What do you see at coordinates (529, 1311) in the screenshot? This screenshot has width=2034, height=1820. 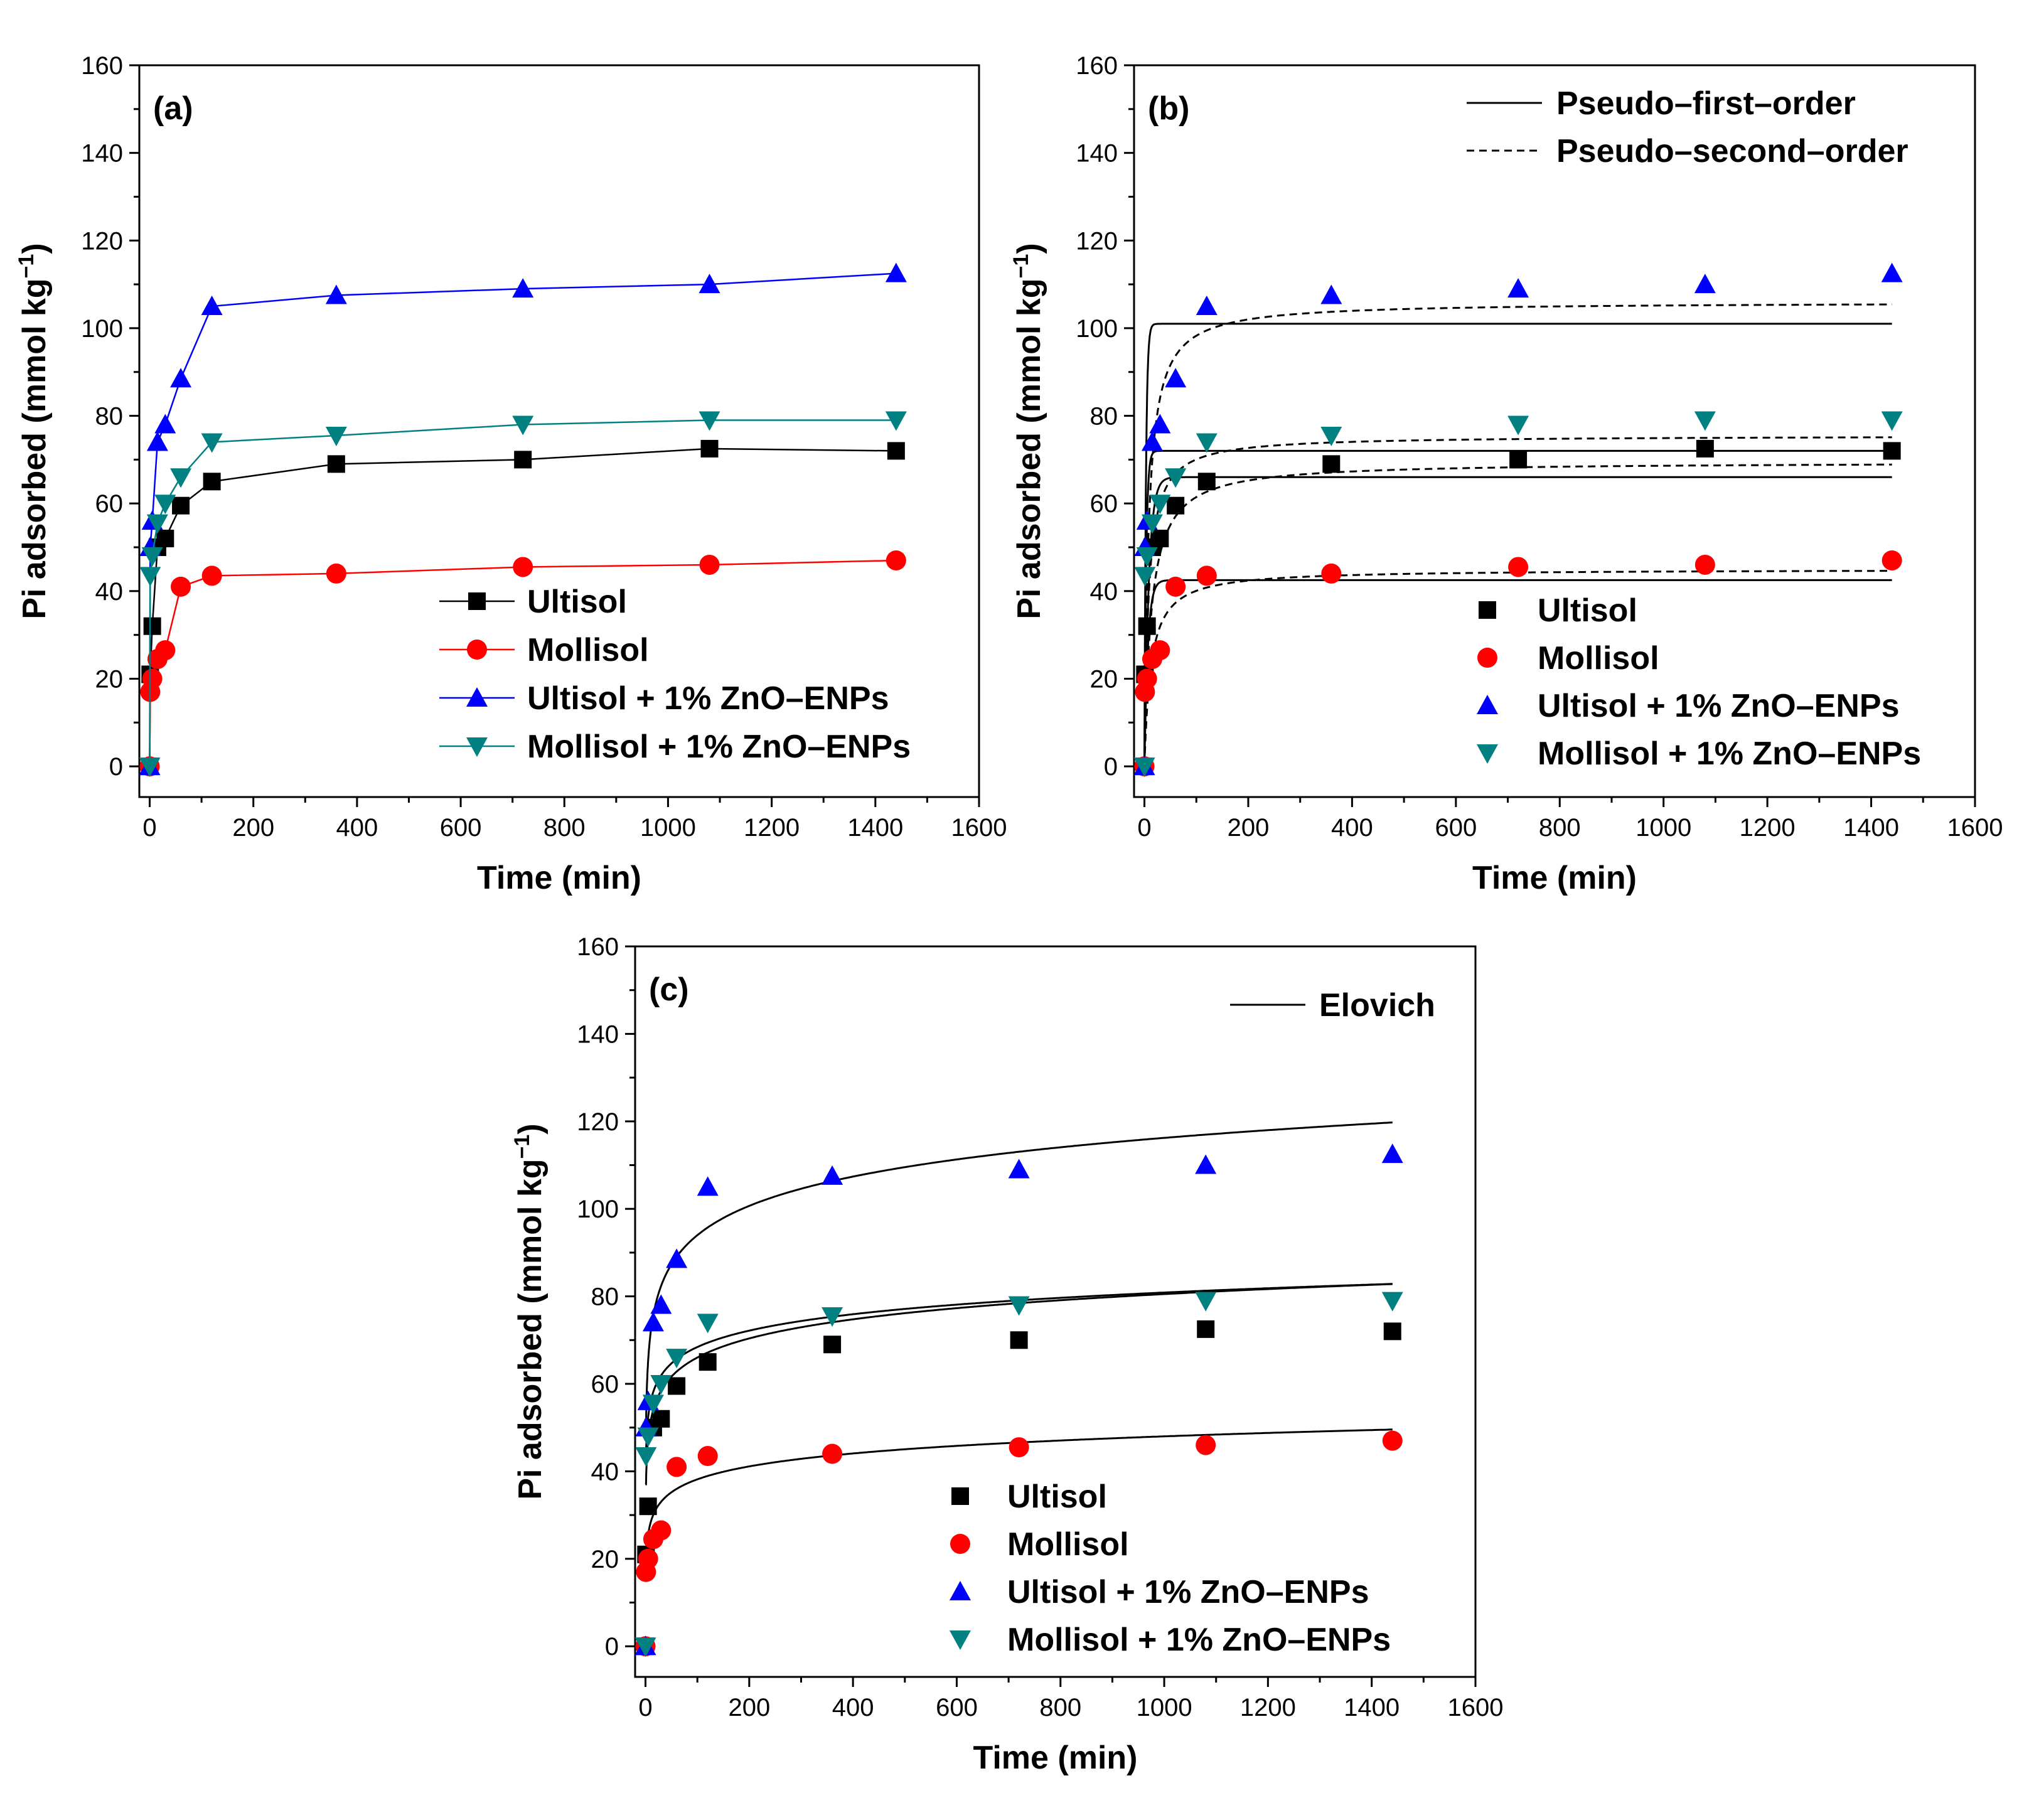 I see `panel-c-y-axis-title: Pi adsorbed (mmol kg−1)` at bounding box center [529, 1311].